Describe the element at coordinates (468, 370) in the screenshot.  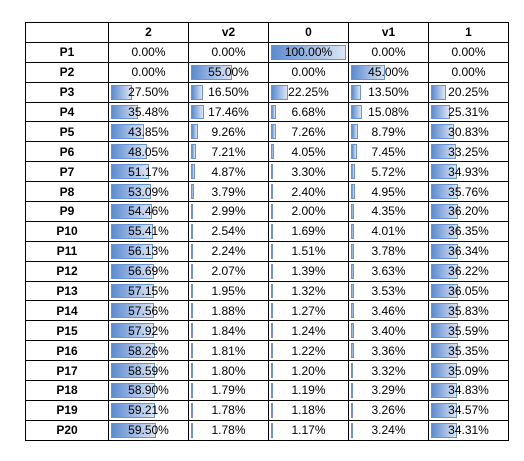
I see `cell-text: 35.09%` at that location.